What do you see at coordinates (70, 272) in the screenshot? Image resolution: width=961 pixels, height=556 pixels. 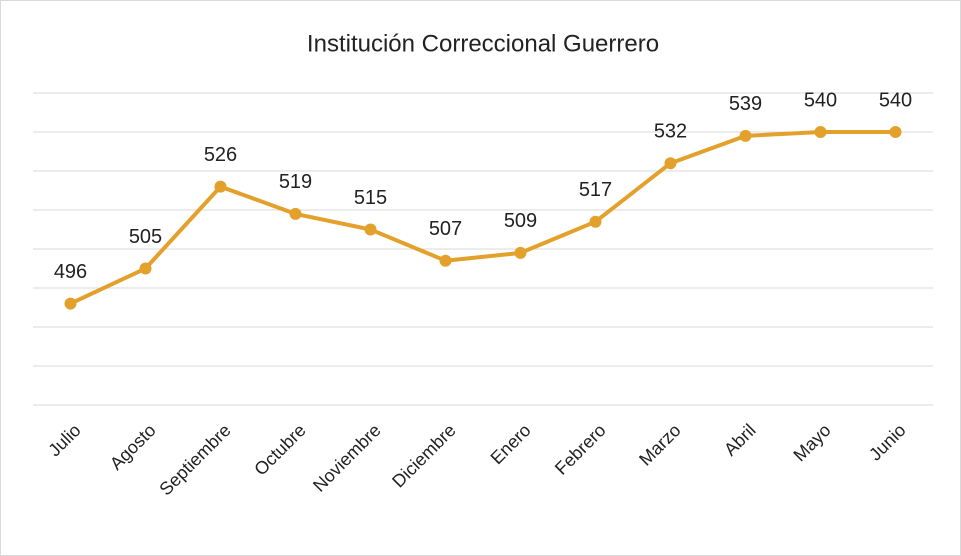 I see `data-label: 496` at bounding box center [70, 272].